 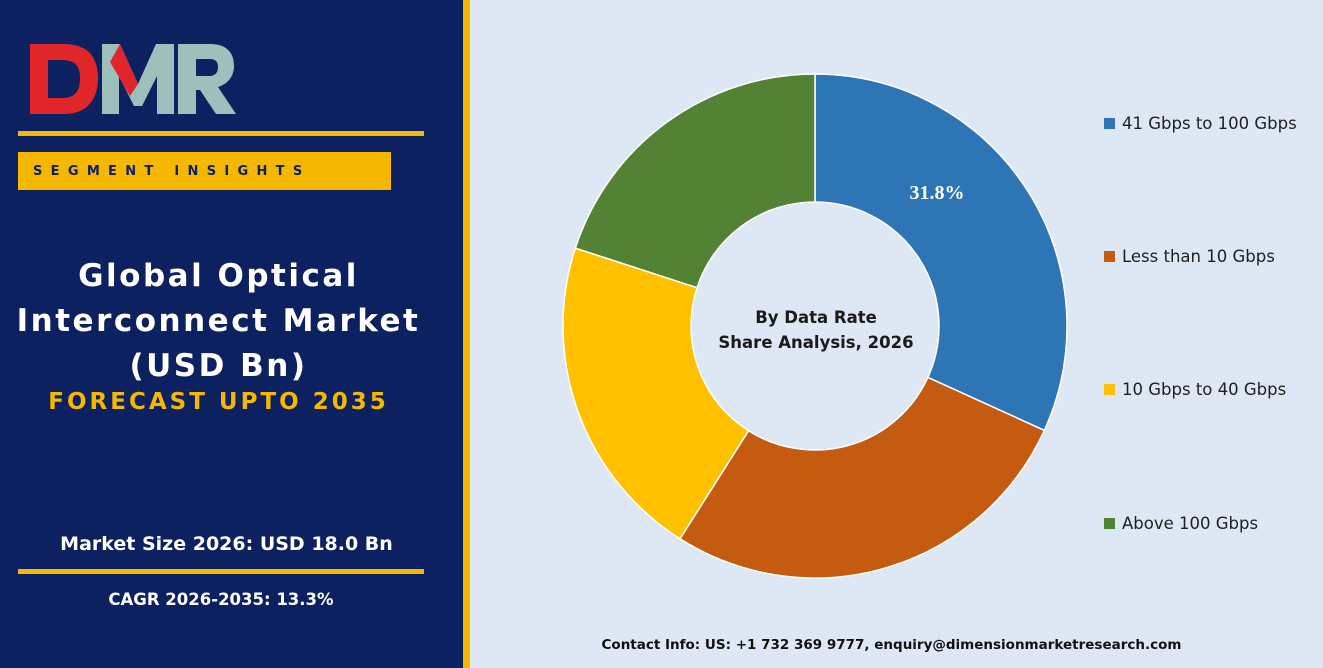 What do you see at coordinates (138, 79) in the screenshot?
I see `logo-letter-m` at bounding box center [138, 79].